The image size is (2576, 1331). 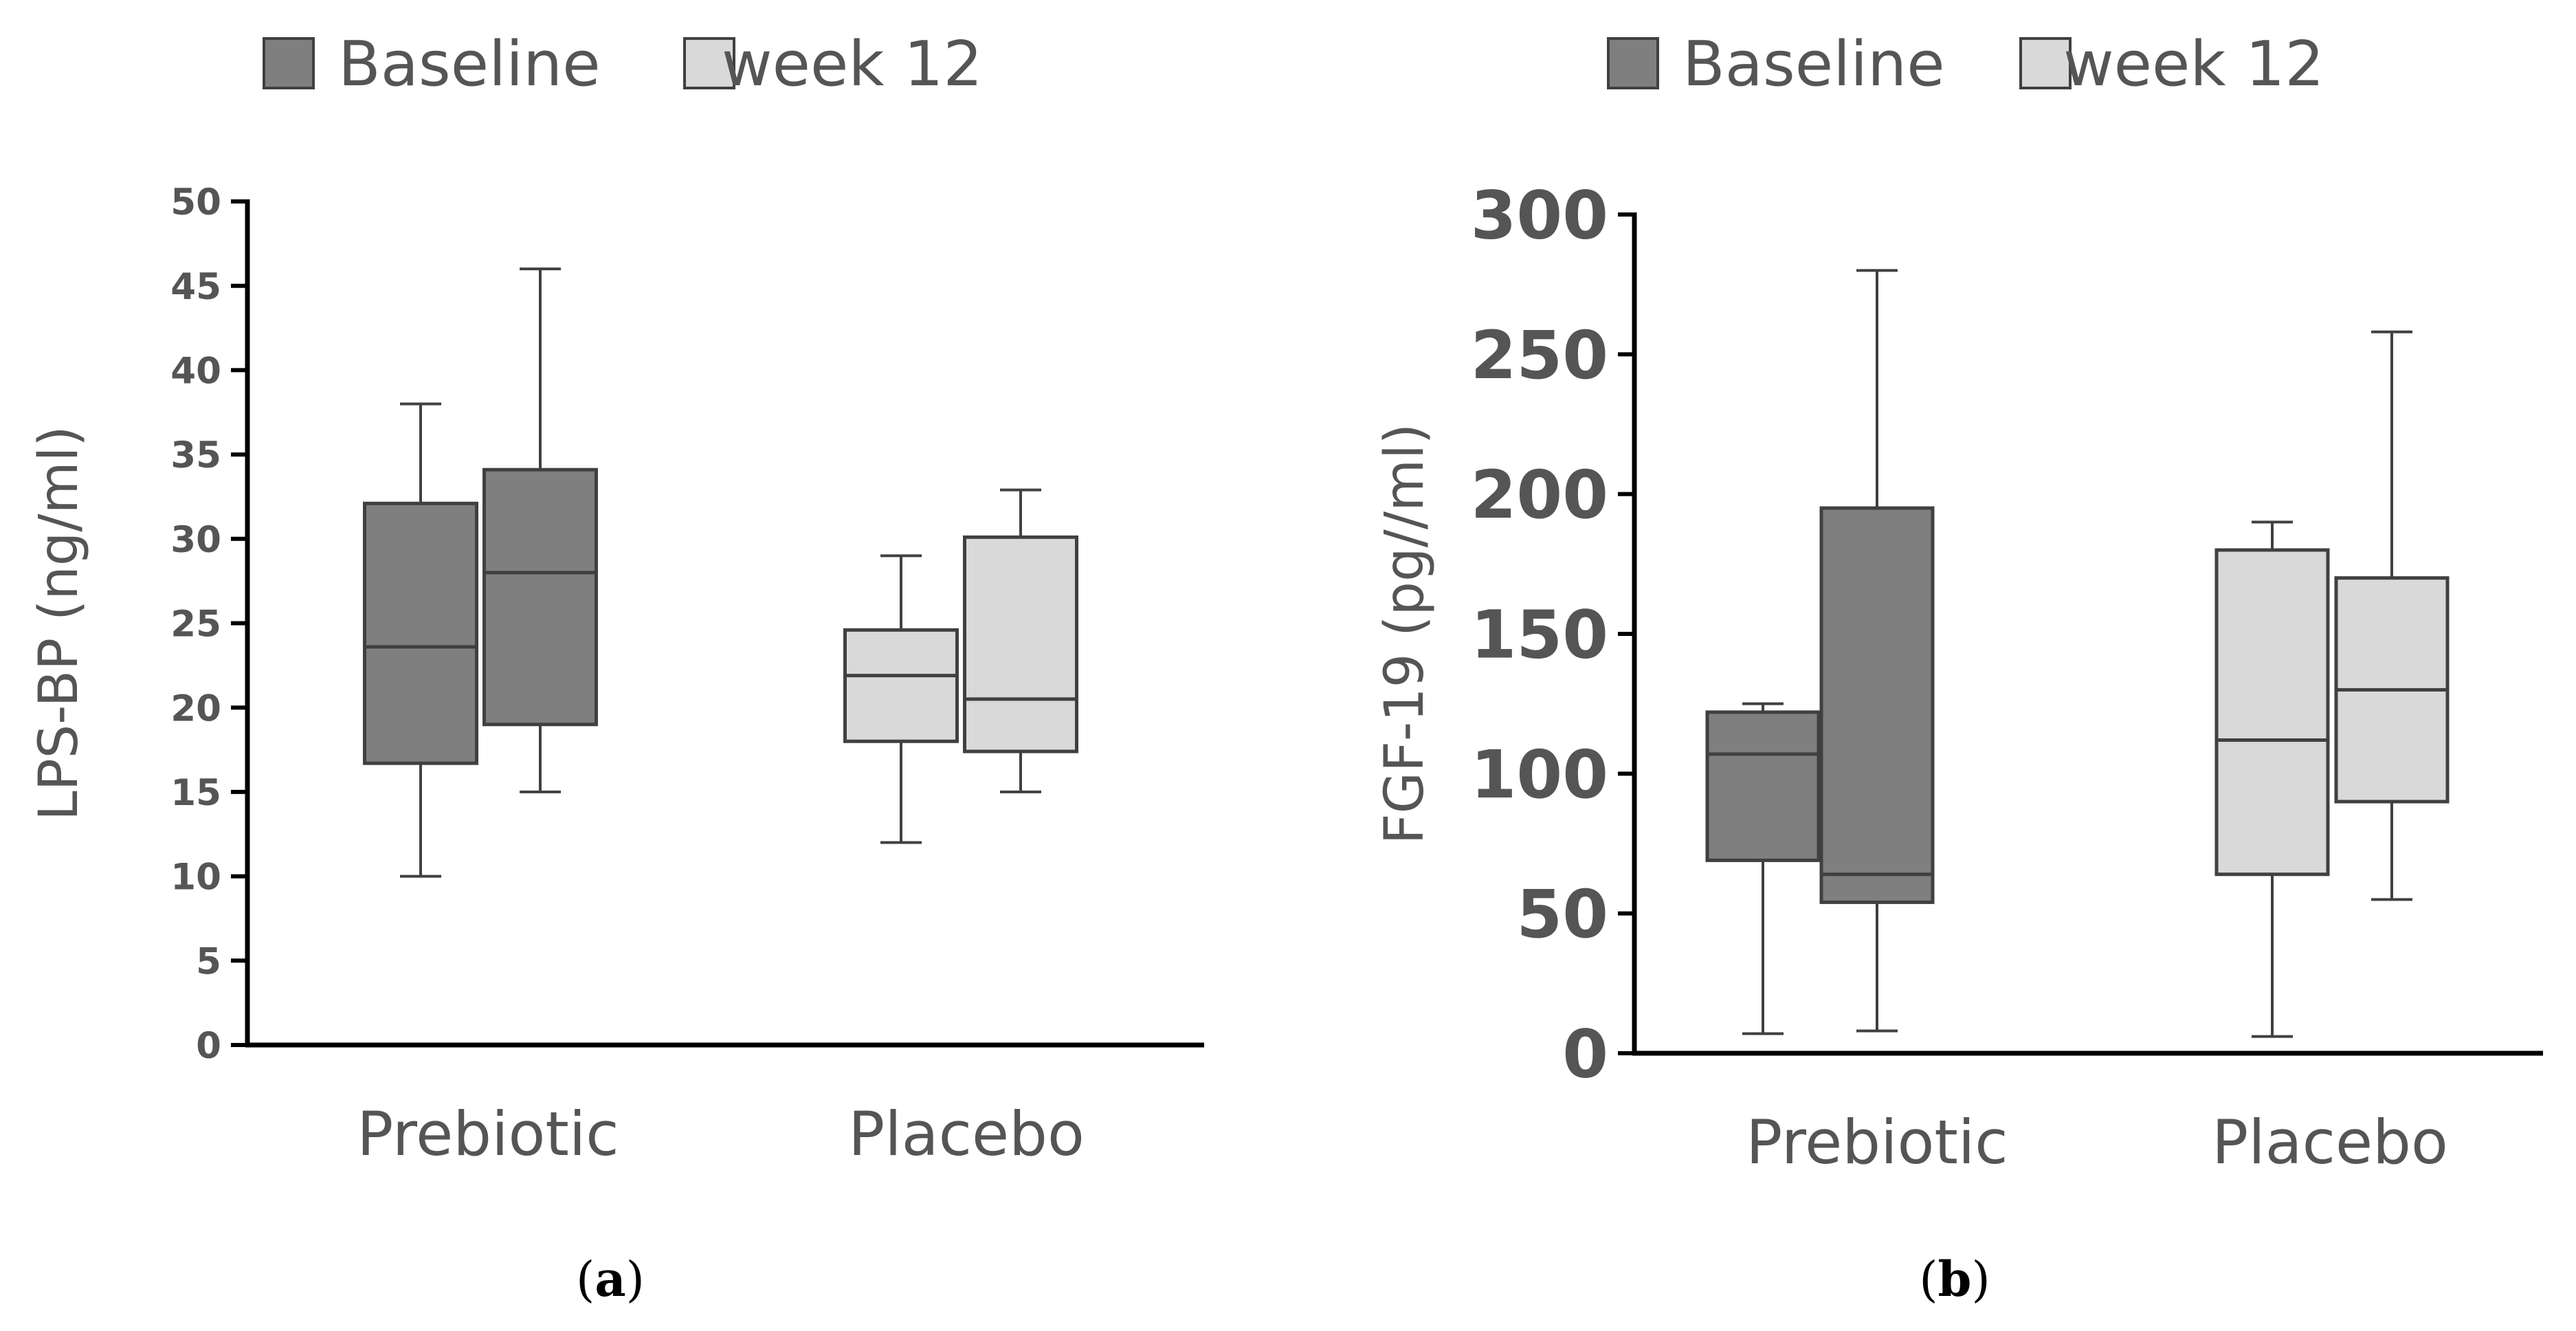 I want to click on y-tick-label: 15, so click(x=195, y=793).